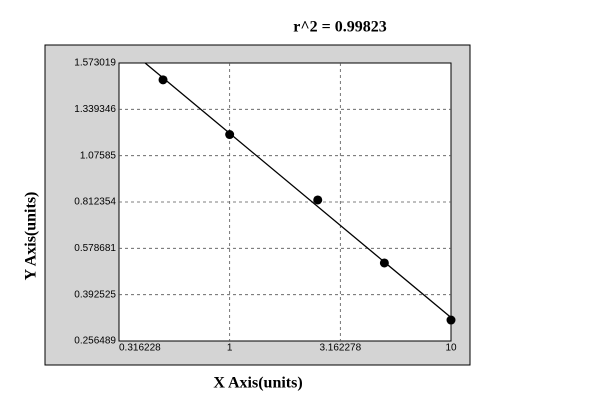  What do you see at coordinates (257, 383) in the screenshot?
I see `x-axis-label: X Axis(units)` at bounding box center [257, 383].